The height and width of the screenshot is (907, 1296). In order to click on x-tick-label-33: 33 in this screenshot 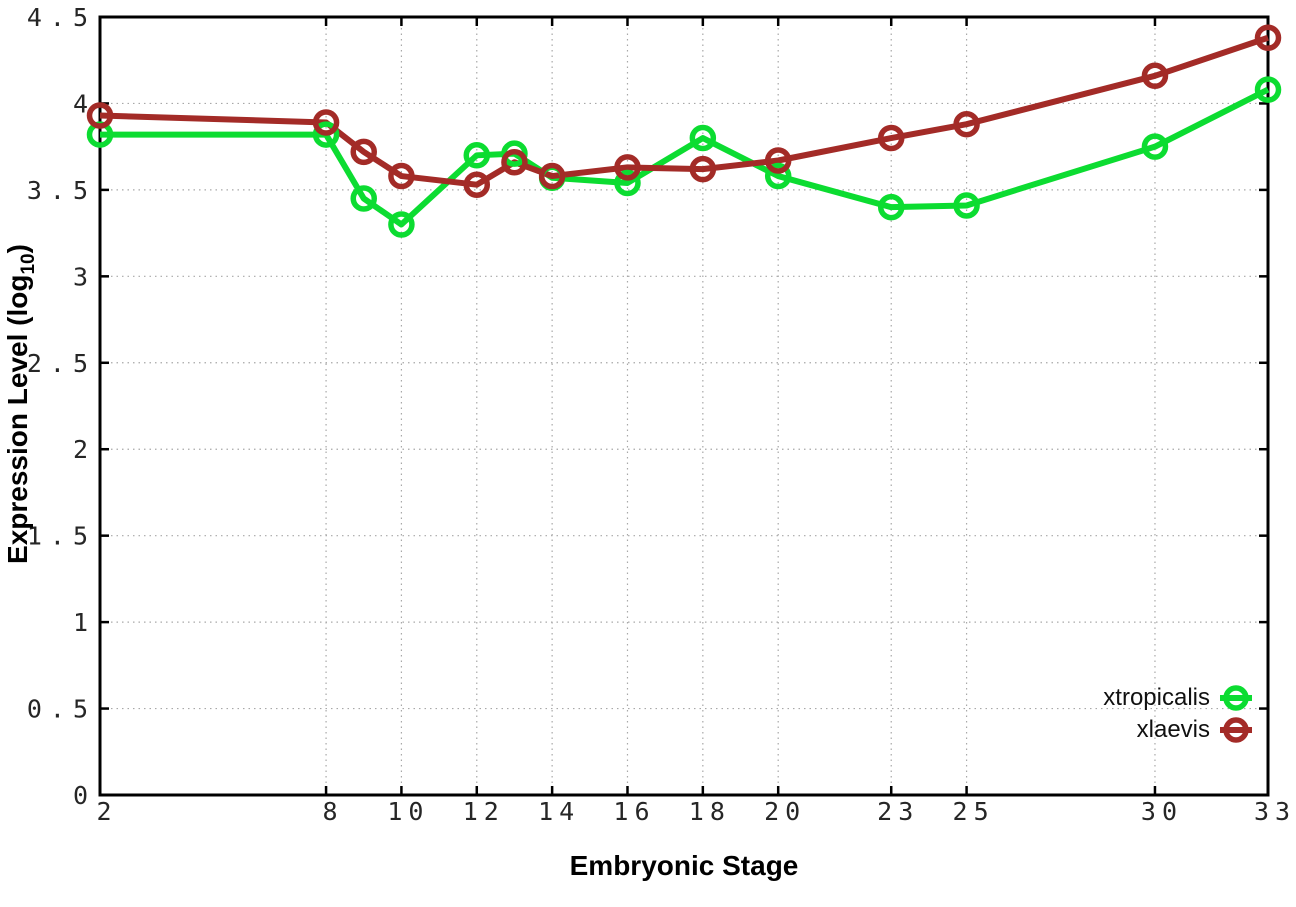, I will do `click(1275, 811)`.